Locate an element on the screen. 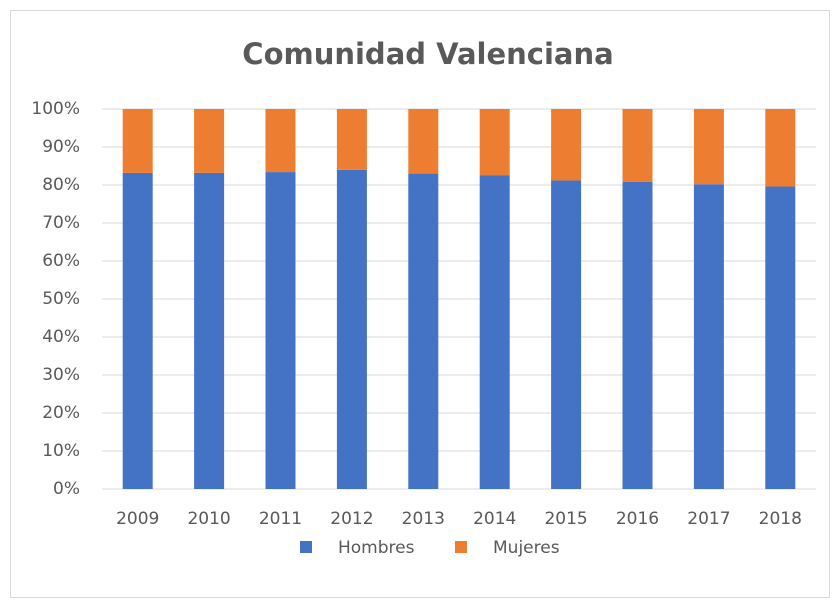  x-tick-label: 2016 is located at coordinates (637, 519).